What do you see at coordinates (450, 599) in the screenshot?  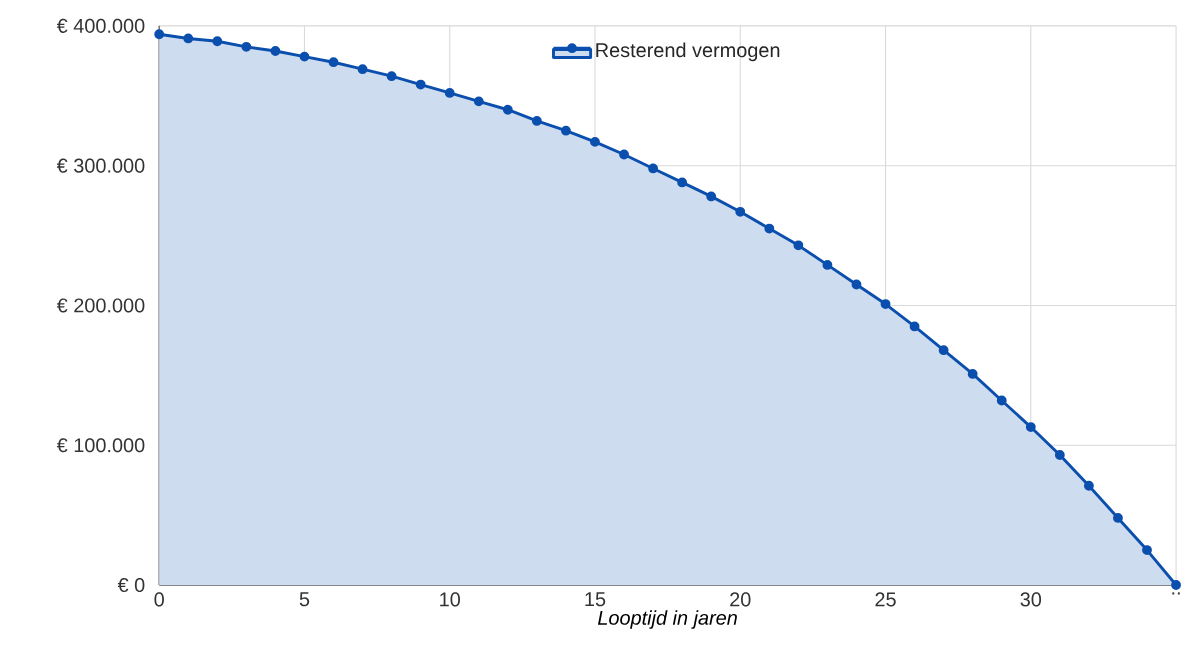 I see `x-tick-label: 10` at bounding box center [450, 599].